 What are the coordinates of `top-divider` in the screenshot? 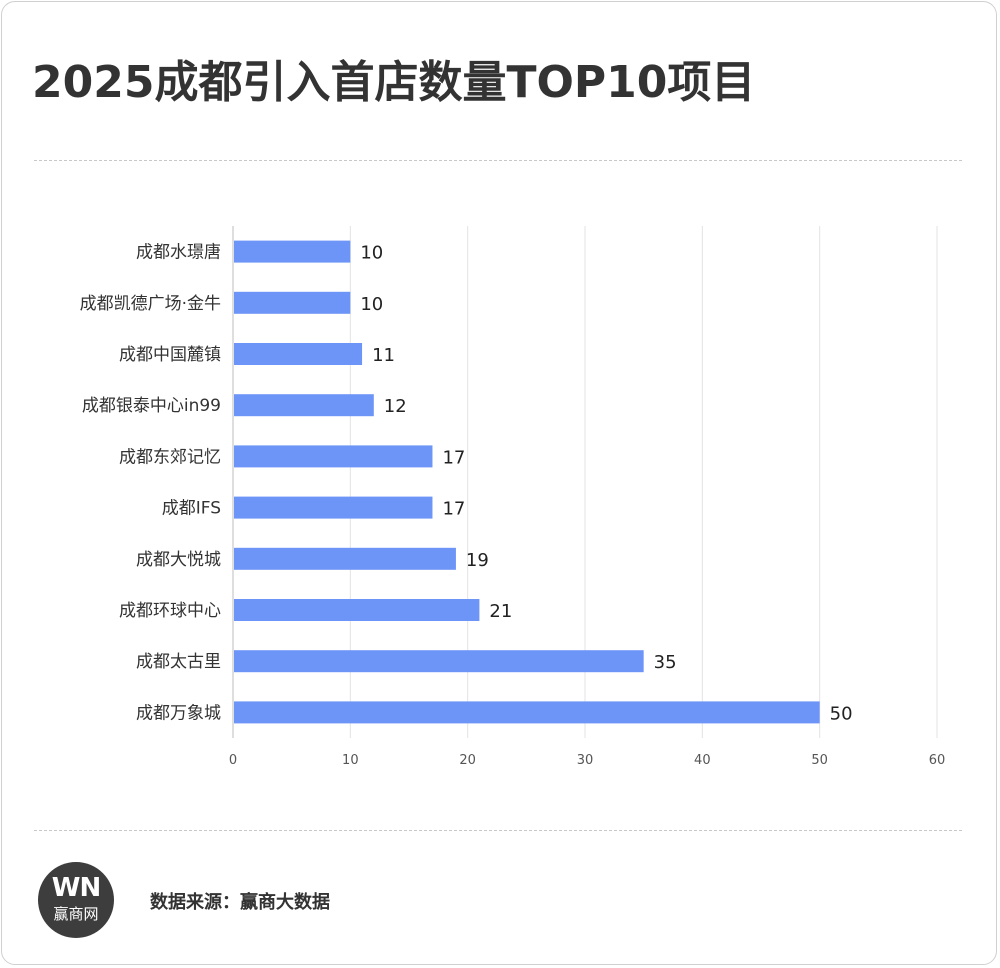 It's located at (498, 160).